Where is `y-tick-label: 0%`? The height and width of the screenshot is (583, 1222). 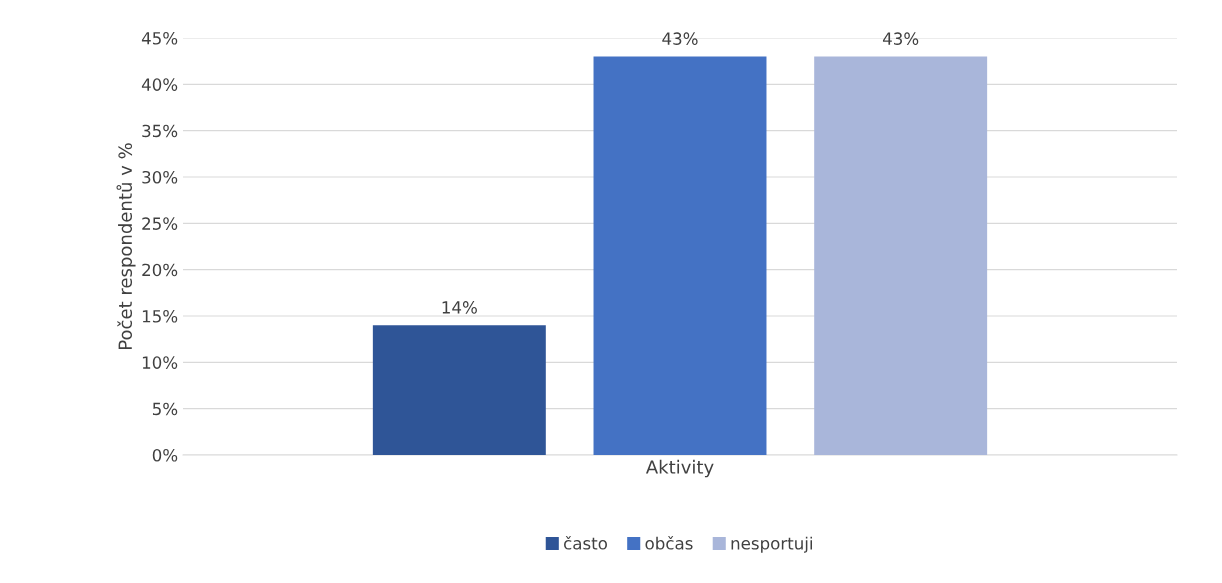 y-tick-label: 0% is located at coordinates (165, 455).